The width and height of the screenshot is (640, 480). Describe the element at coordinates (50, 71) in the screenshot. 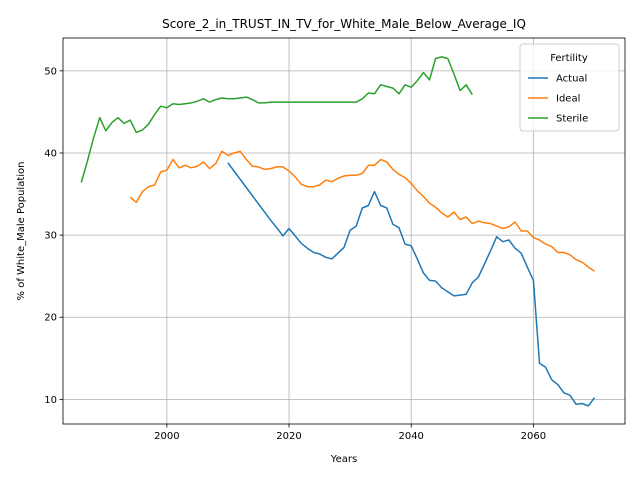

I see `y-tick-label: 50` at that location.